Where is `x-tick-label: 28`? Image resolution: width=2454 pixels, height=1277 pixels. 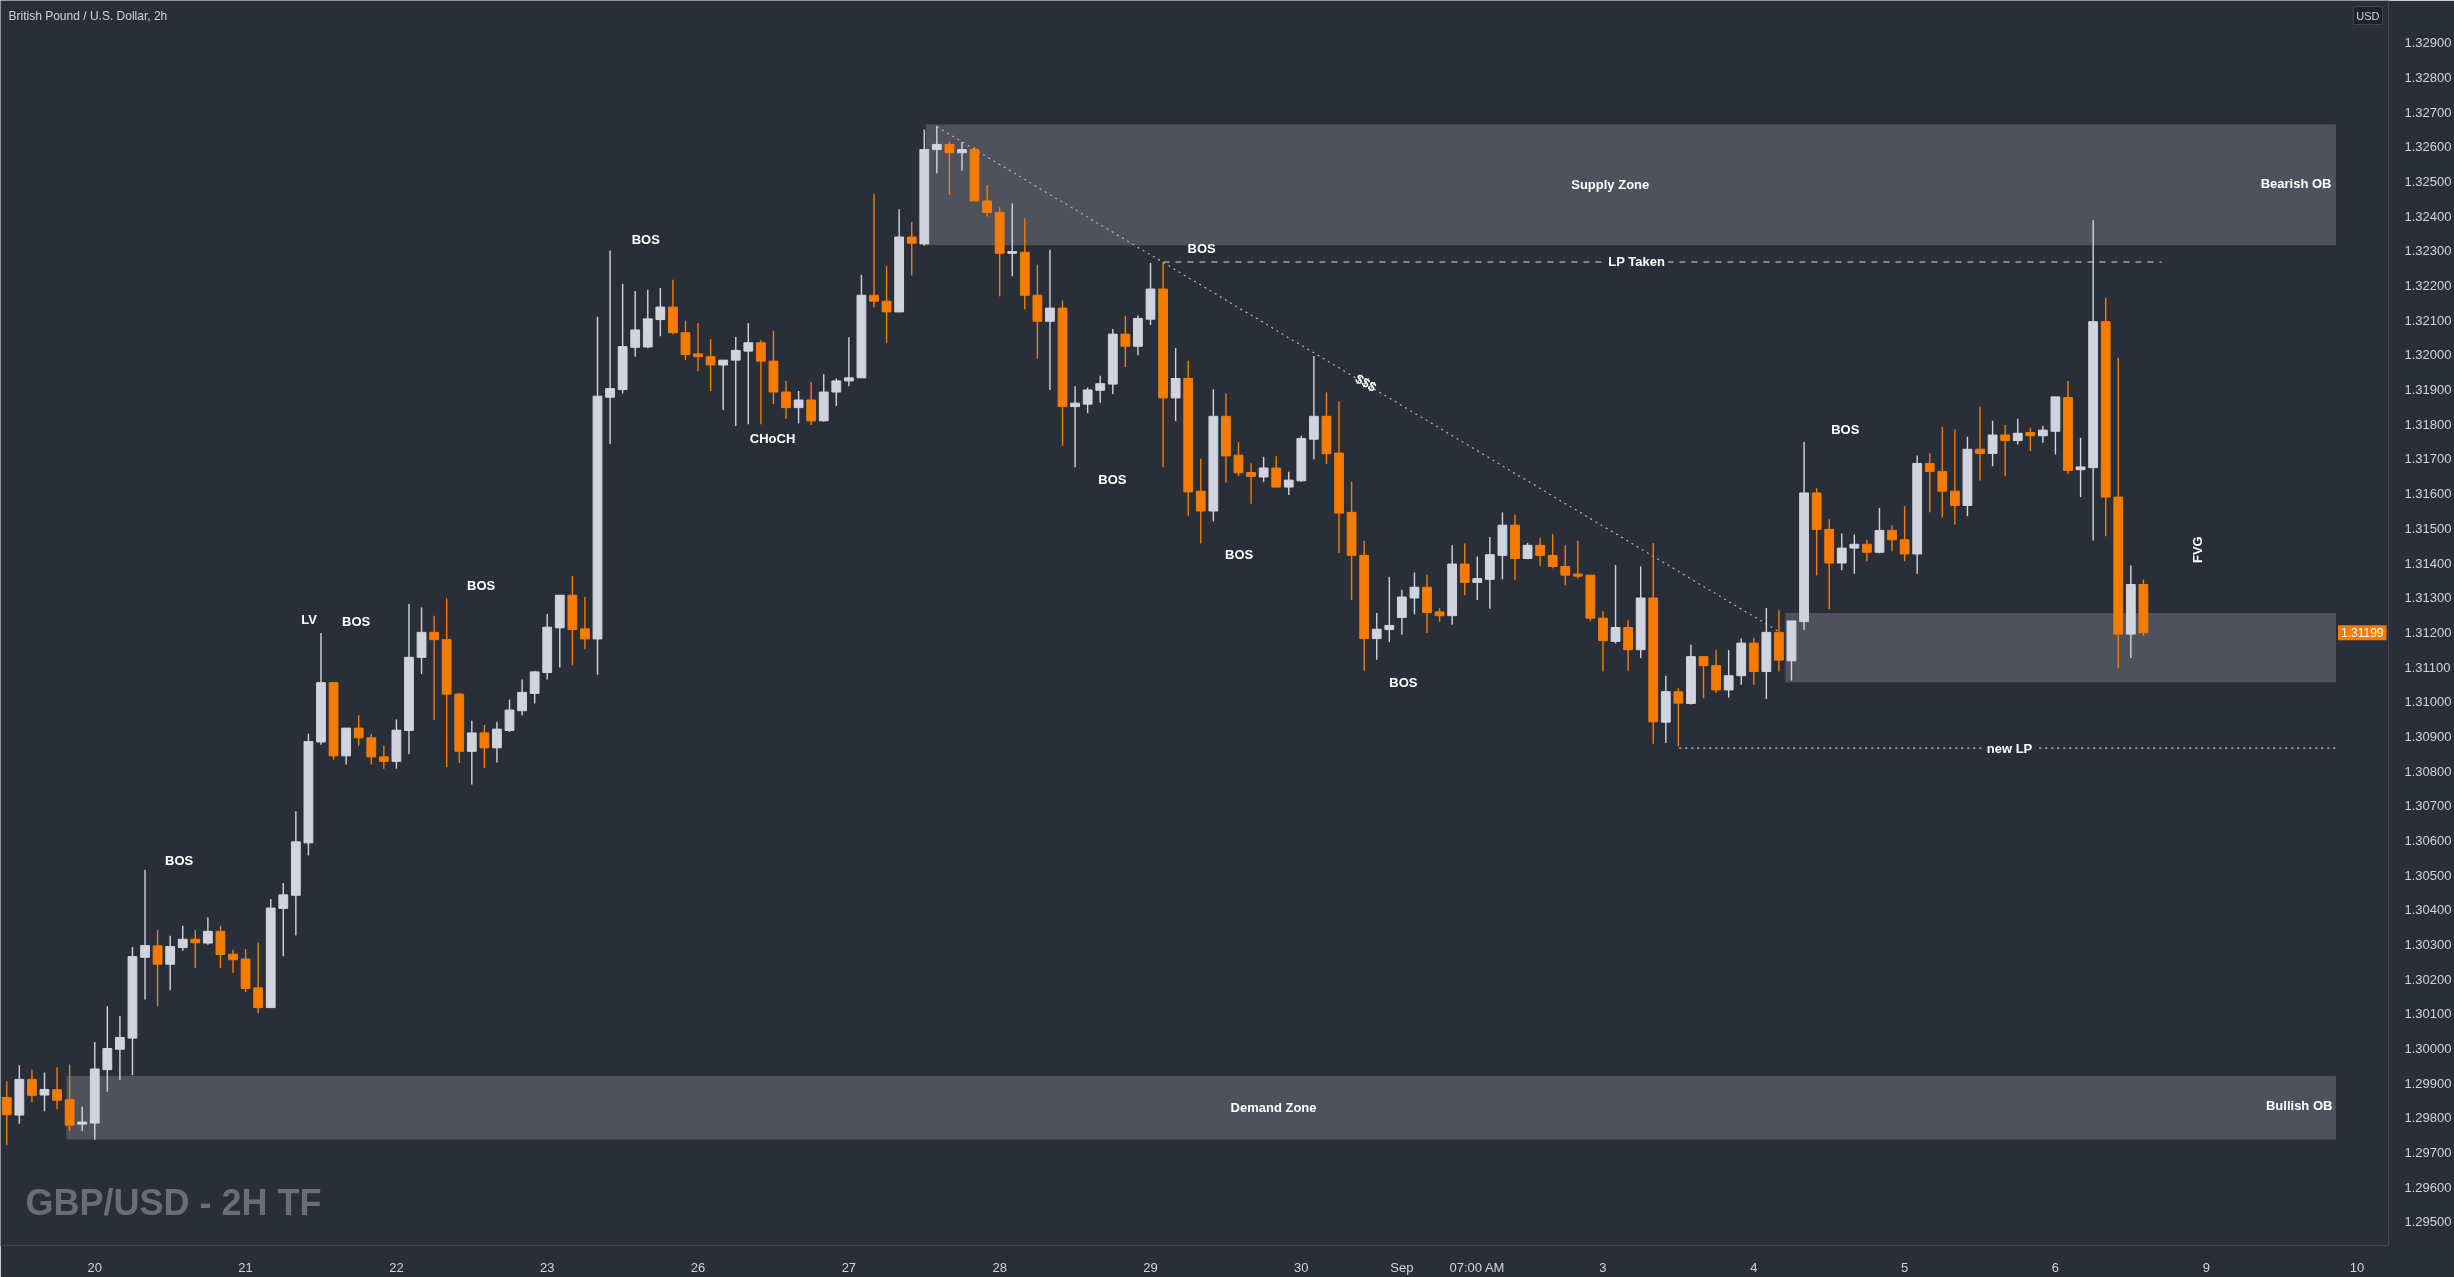
x-tick-label: 28 is located at coordinates (999, 1267).